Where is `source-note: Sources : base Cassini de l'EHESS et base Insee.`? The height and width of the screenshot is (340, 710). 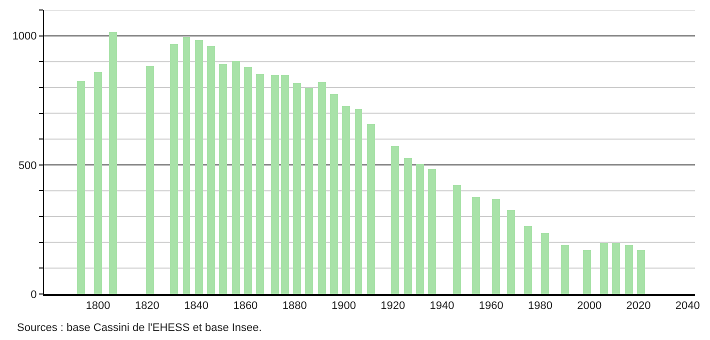 source-note: Sources : base Cassini de l'EHESS et base Insee. is located at coordinates (139, 328).